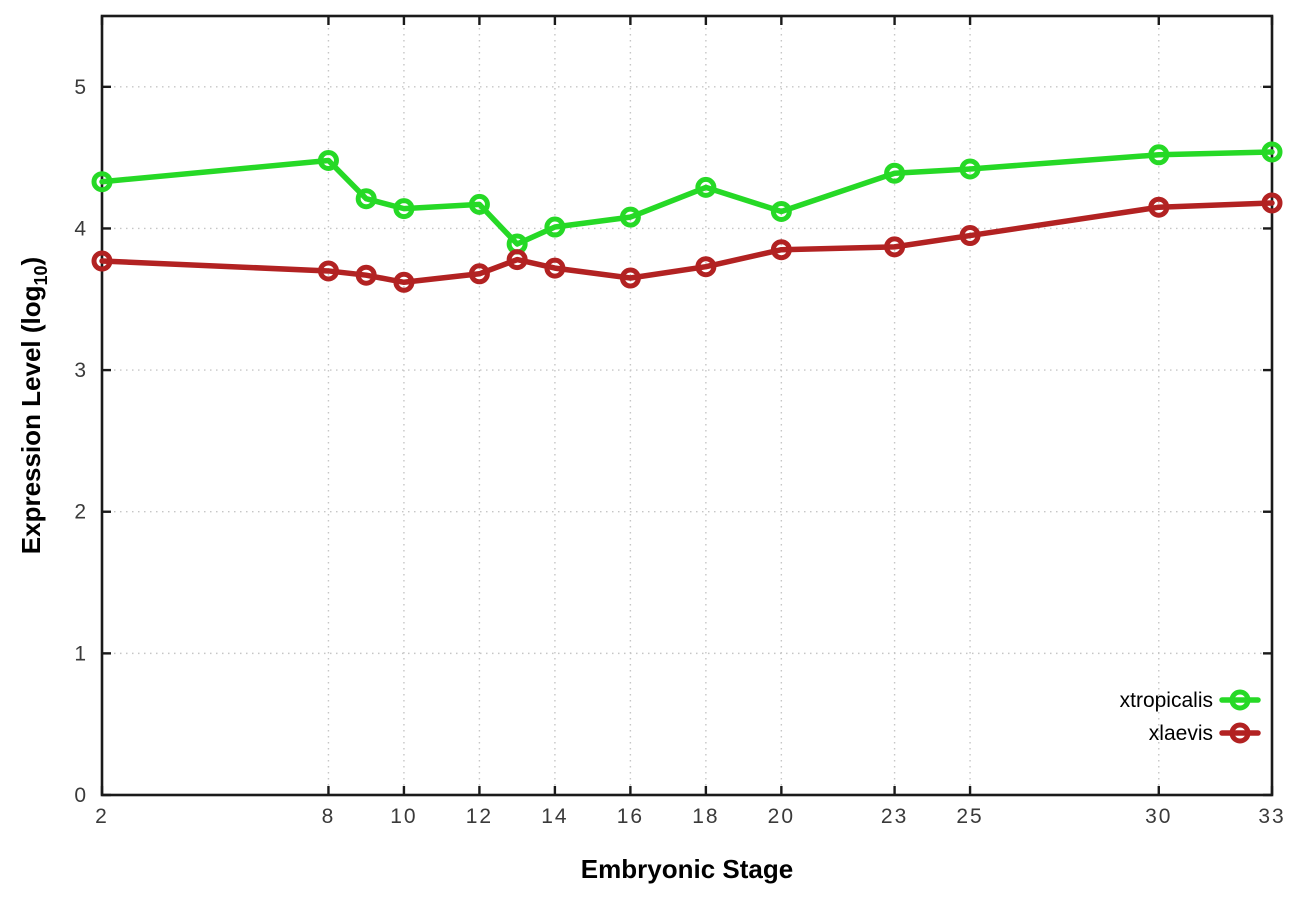 Image resolution: width=1296 pixels, height=907 pixels. What do you see at coordinates (31, 261) in the screenshot?
I see `y-axis-title-suffix: )` at bounding box center [31, 261].